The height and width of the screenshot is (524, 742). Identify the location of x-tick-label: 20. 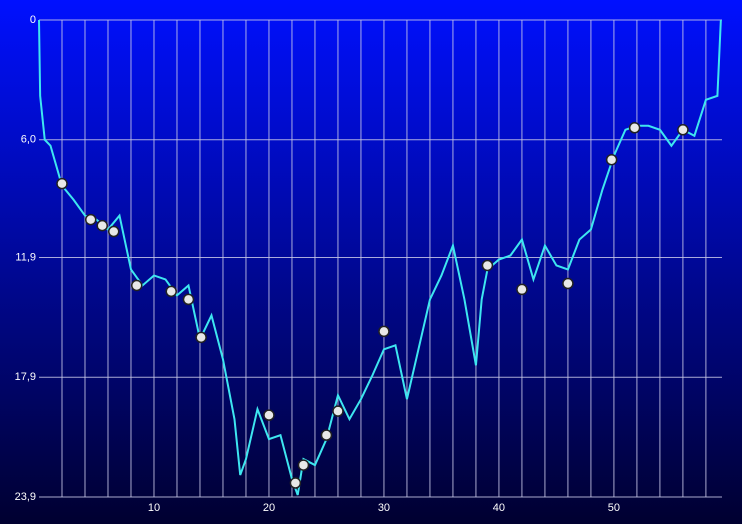
(269, 508).